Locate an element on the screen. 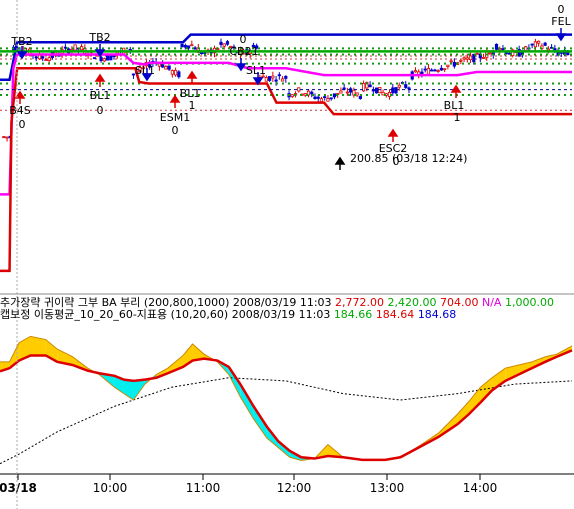 Image resolution: width=574 pixels, height=509 pixels. signal-label: ESC2 is located at coordinates (393, 148).